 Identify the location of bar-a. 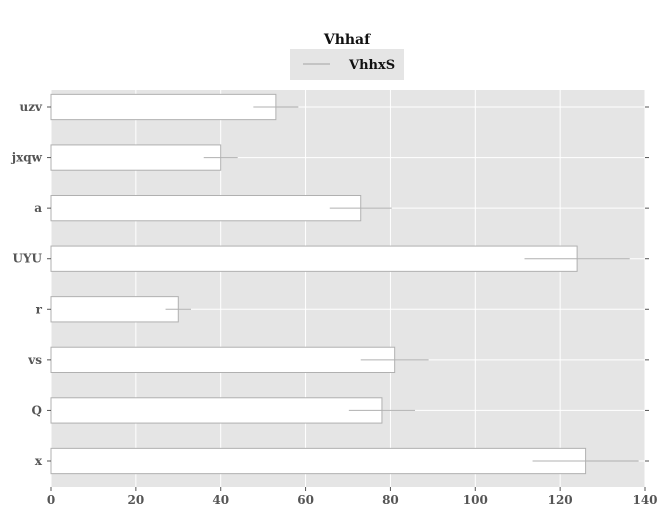
(206, 208).